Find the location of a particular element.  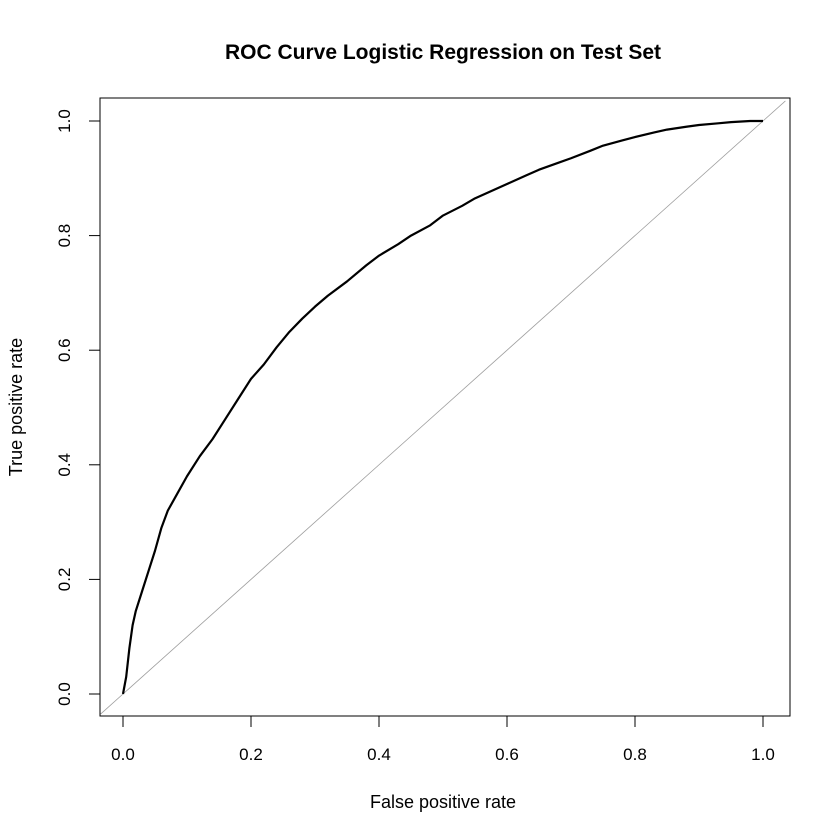

x-tick-label: 1.0 is located at coordinates (763, 754).